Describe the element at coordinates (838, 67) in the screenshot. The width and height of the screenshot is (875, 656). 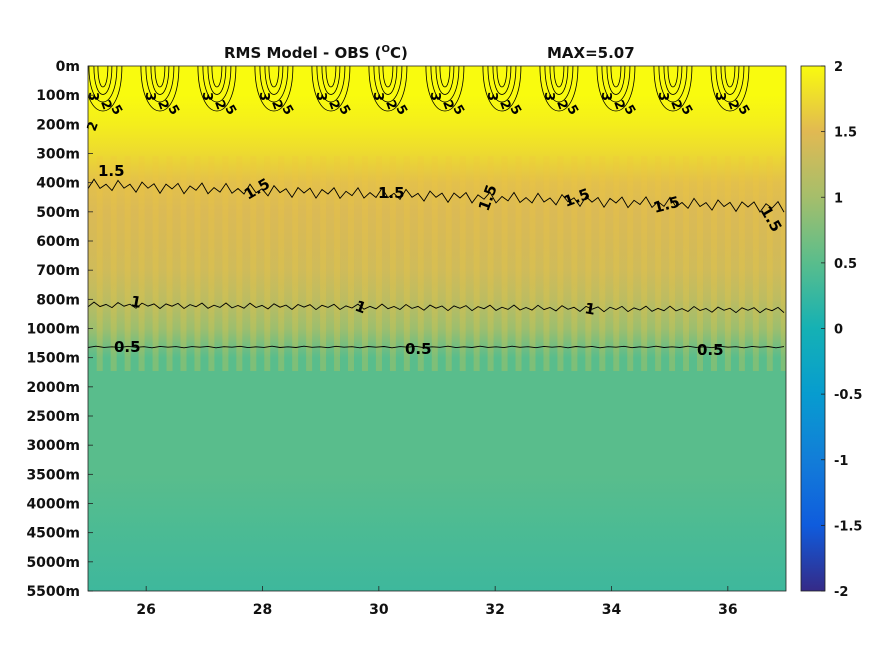
I see `colorbar-tick-label: 2` at that location.